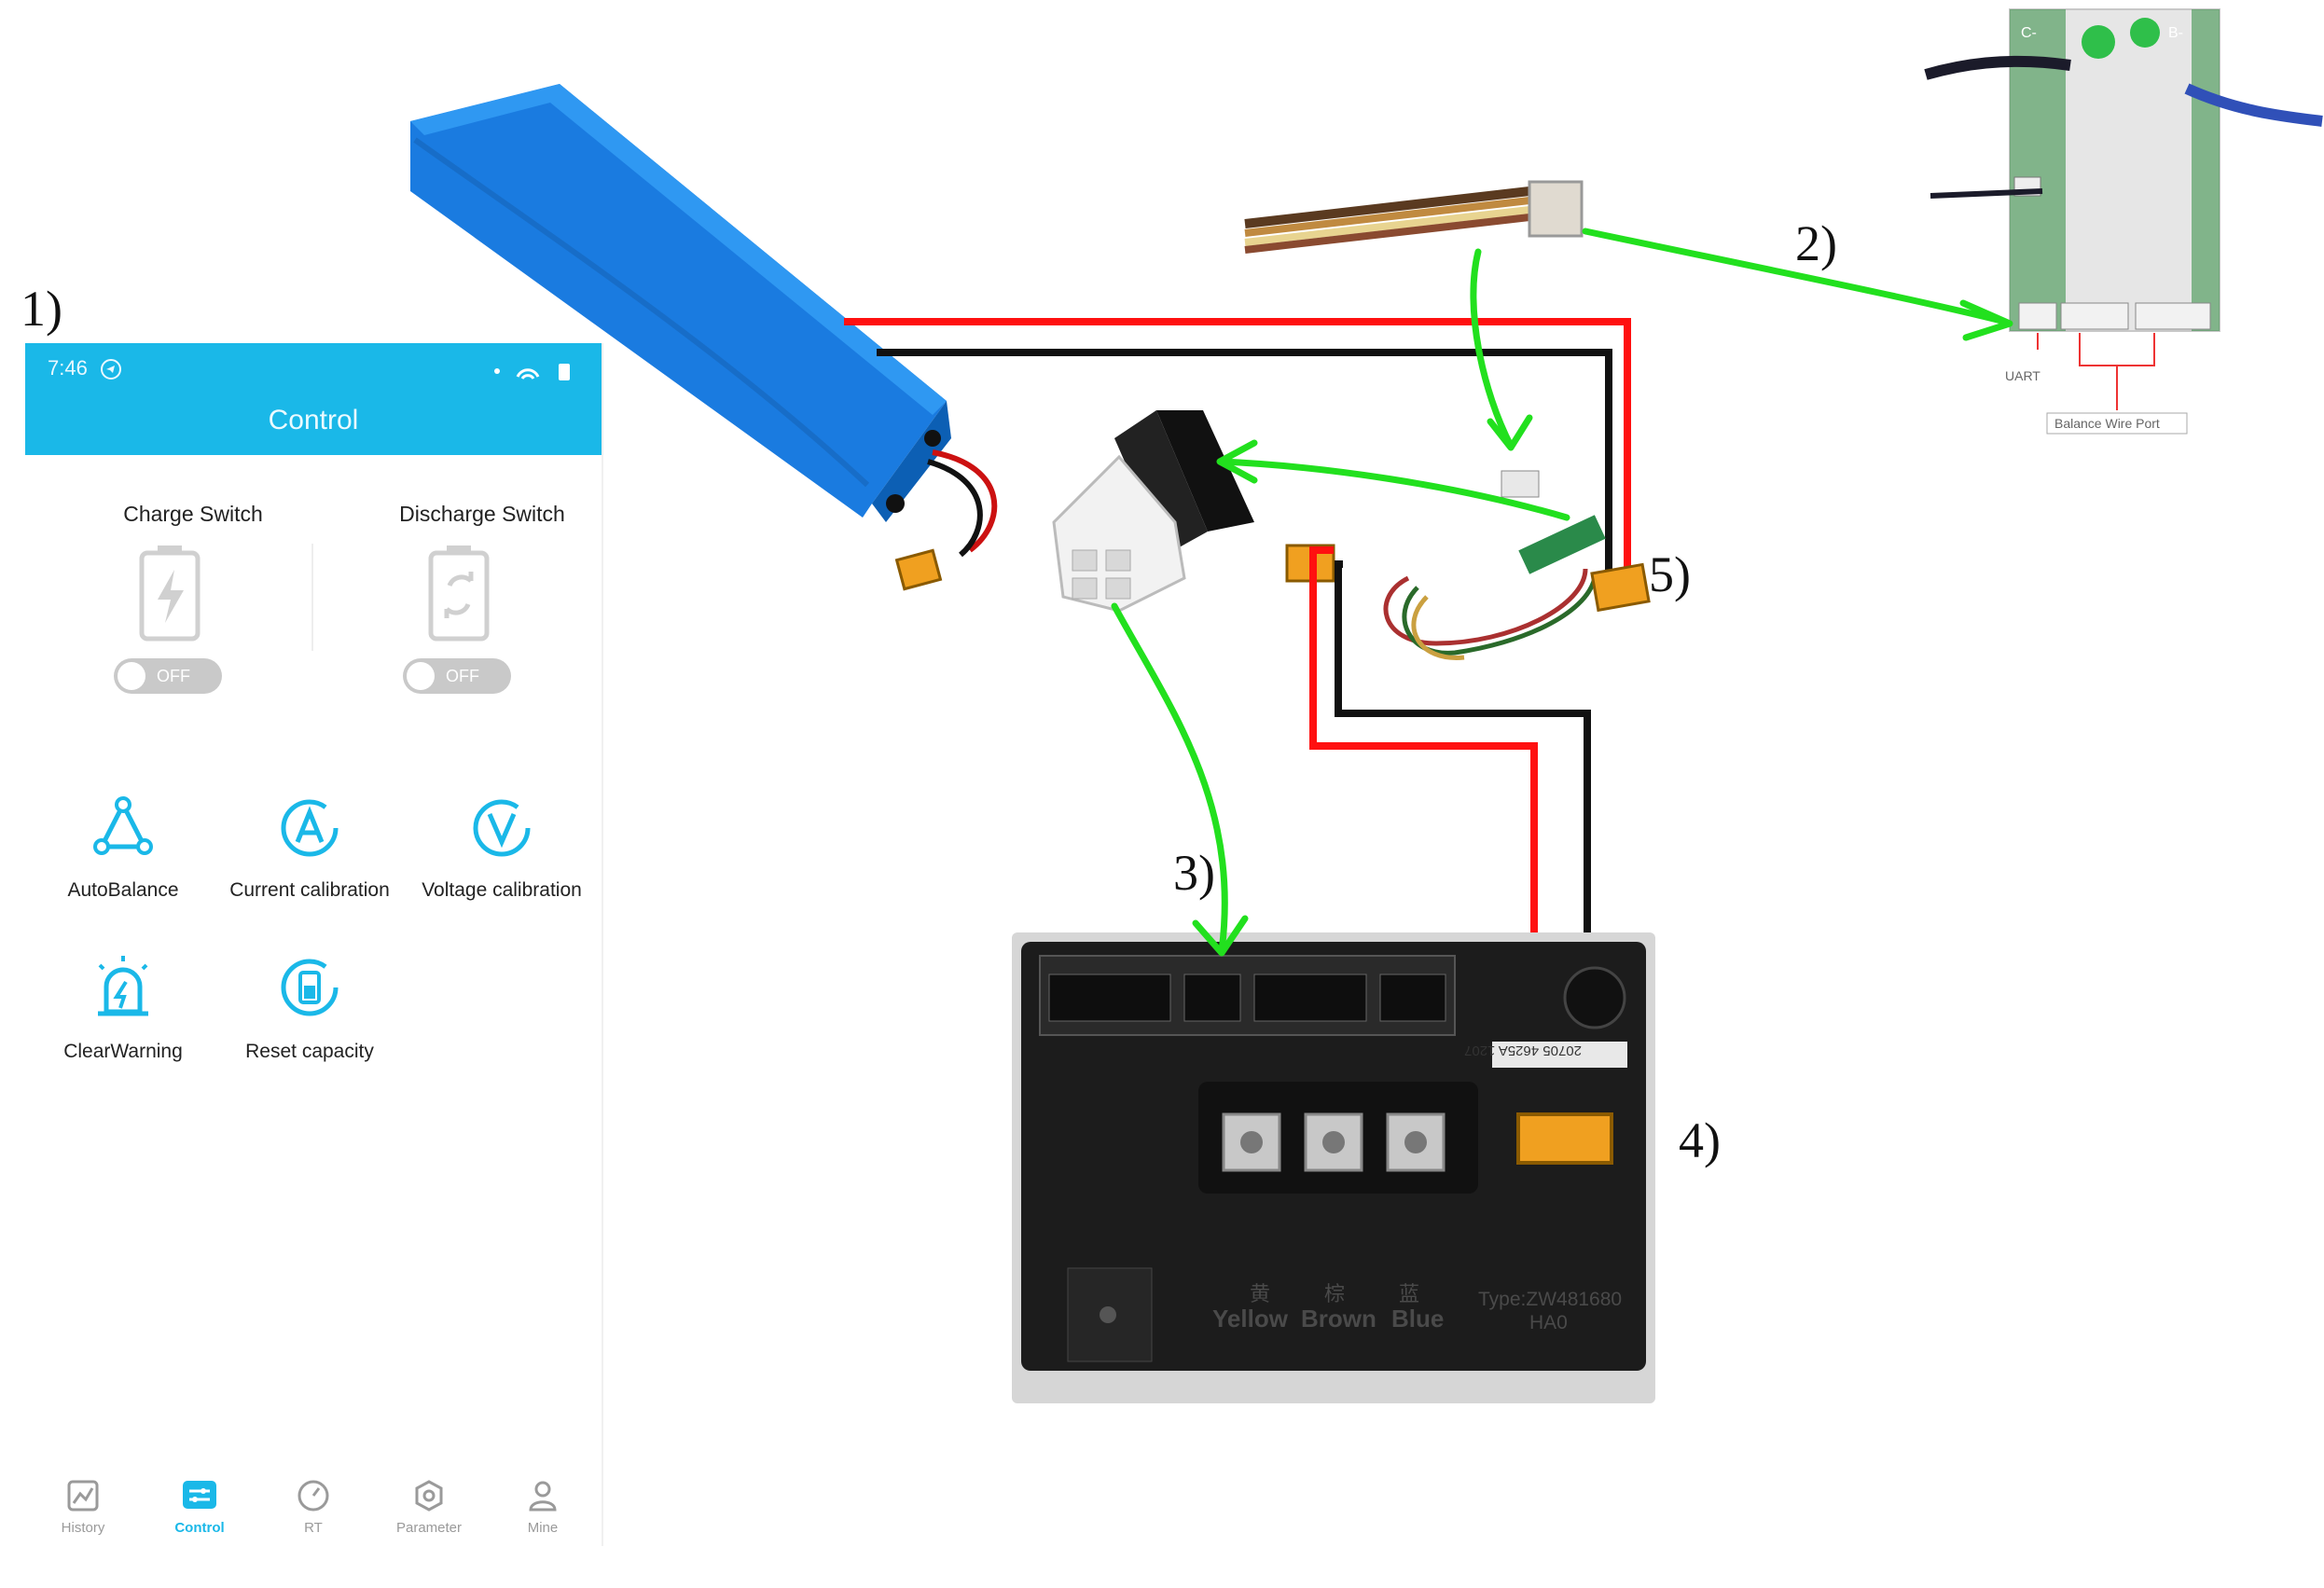 The width and height of the screenshot is (2324, 1588). What do you see at coordinates (1550, 1299) in the screenshot?
I see `controller-type-line1: Type:ZW481680` at bounding box center [1550, 1299].